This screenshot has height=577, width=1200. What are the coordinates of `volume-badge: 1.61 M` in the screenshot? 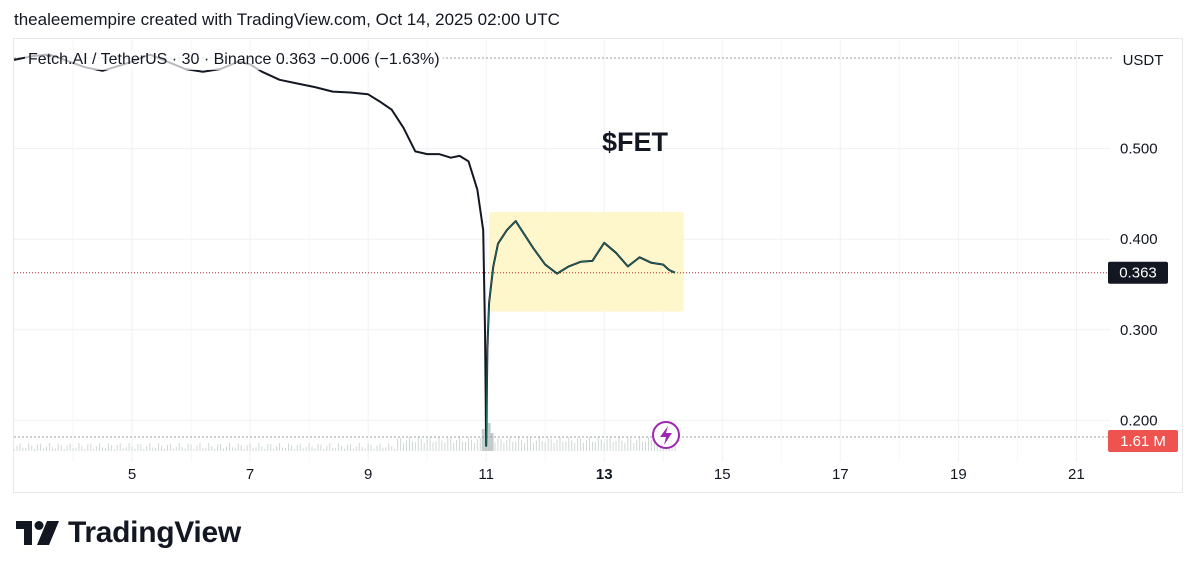 It's located at (1143, 441).